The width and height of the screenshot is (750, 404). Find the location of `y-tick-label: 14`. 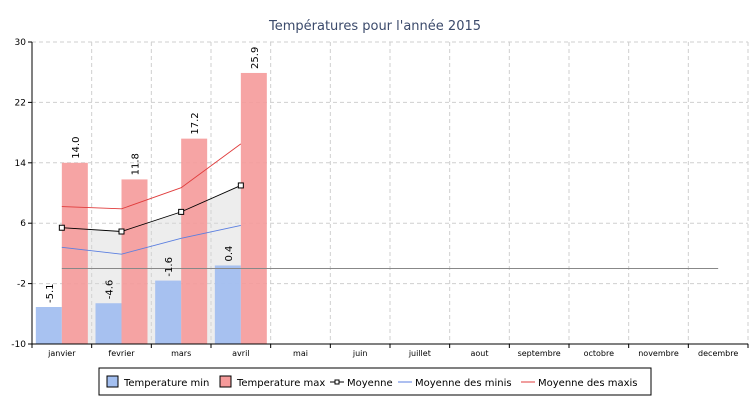

y-tick-label: 14 is located at coordinates (21, 164).